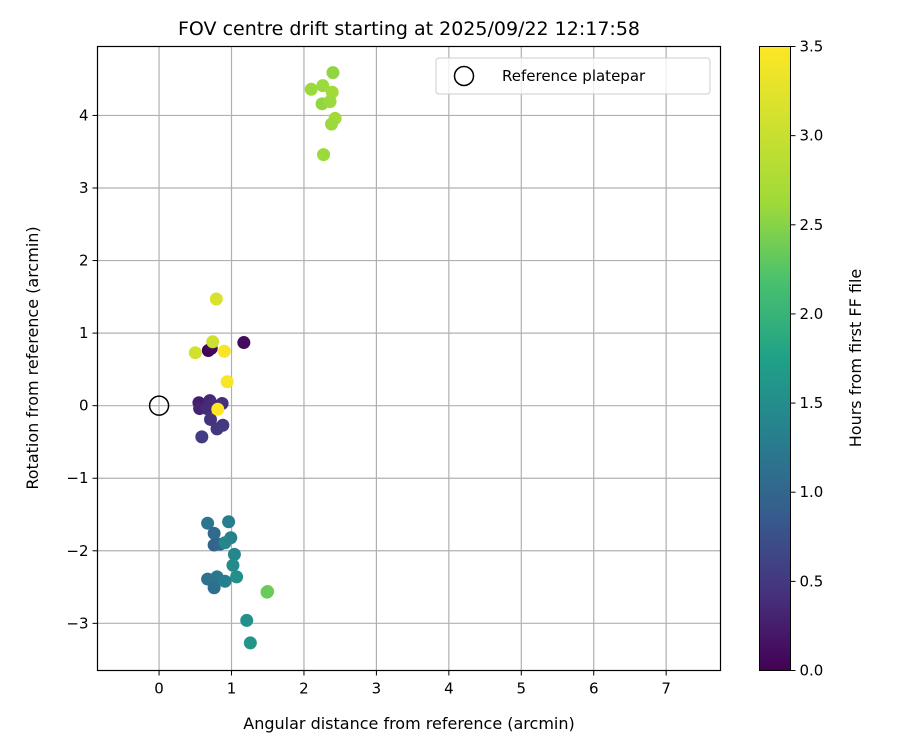  I want to click on y-tick-label: 2, so click(84, 261).